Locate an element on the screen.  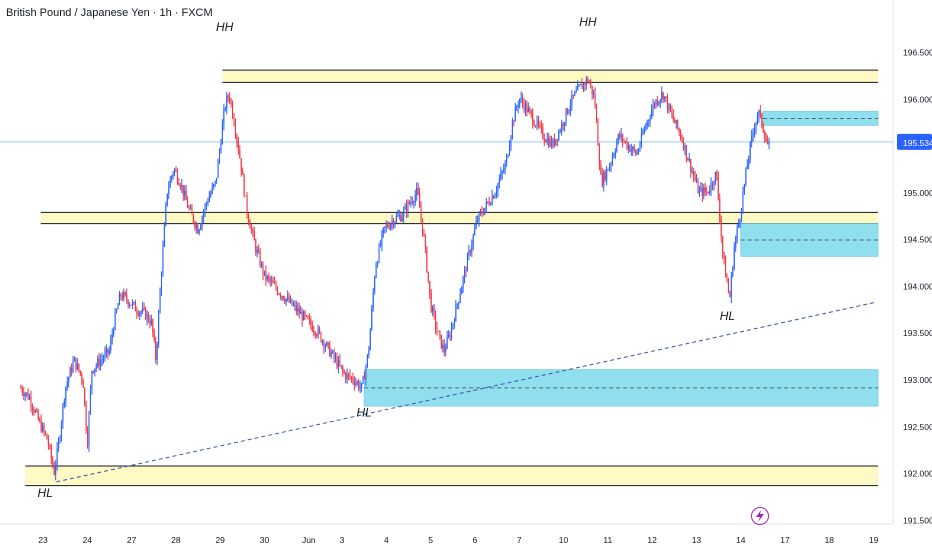
lightning-icon is located at coordinates (760, 516).